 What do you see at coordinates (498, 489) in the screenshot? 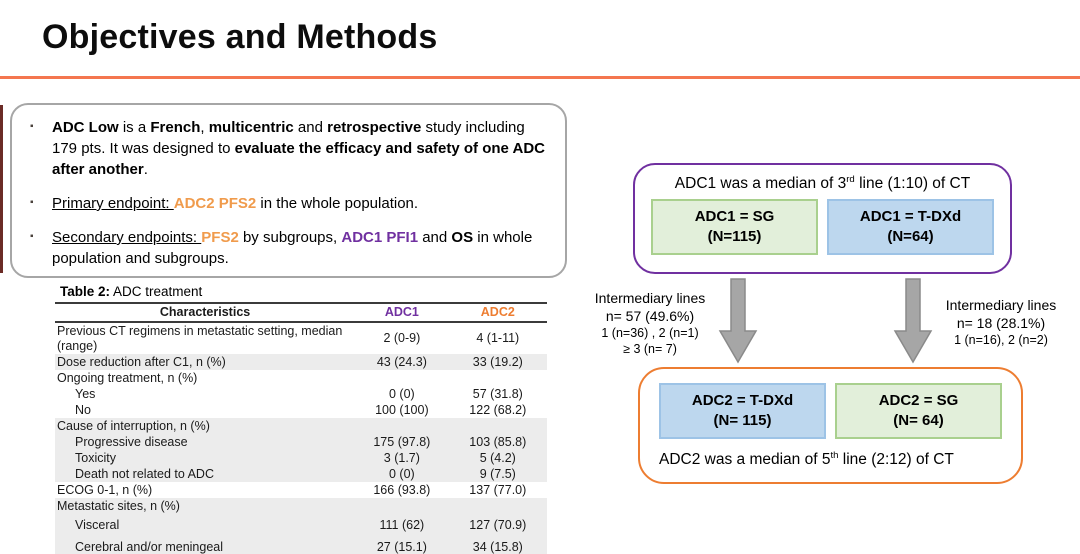
I see `cell-adc2: 137 (77.0)` at bounding box center [498, 489].